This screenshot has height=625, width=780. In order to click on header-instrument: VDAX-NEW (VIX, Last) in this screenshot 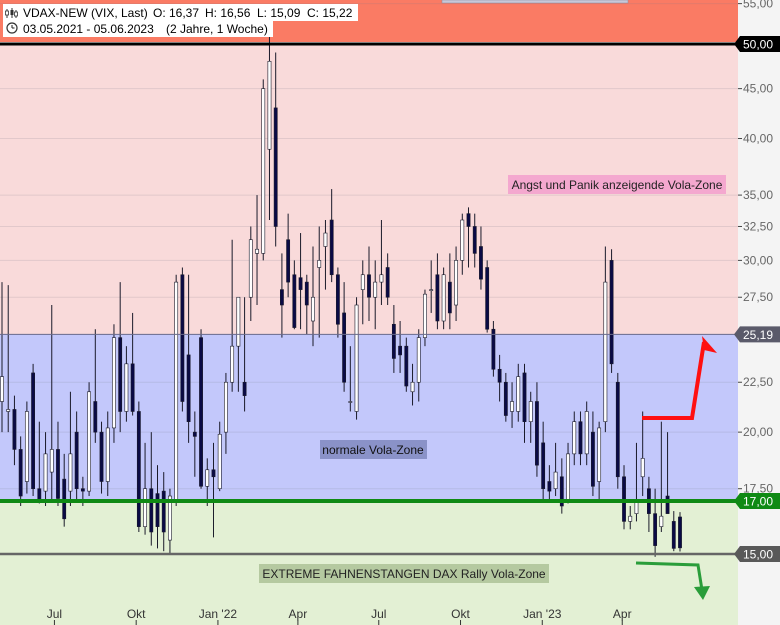, I will do `click(85, 13)`.